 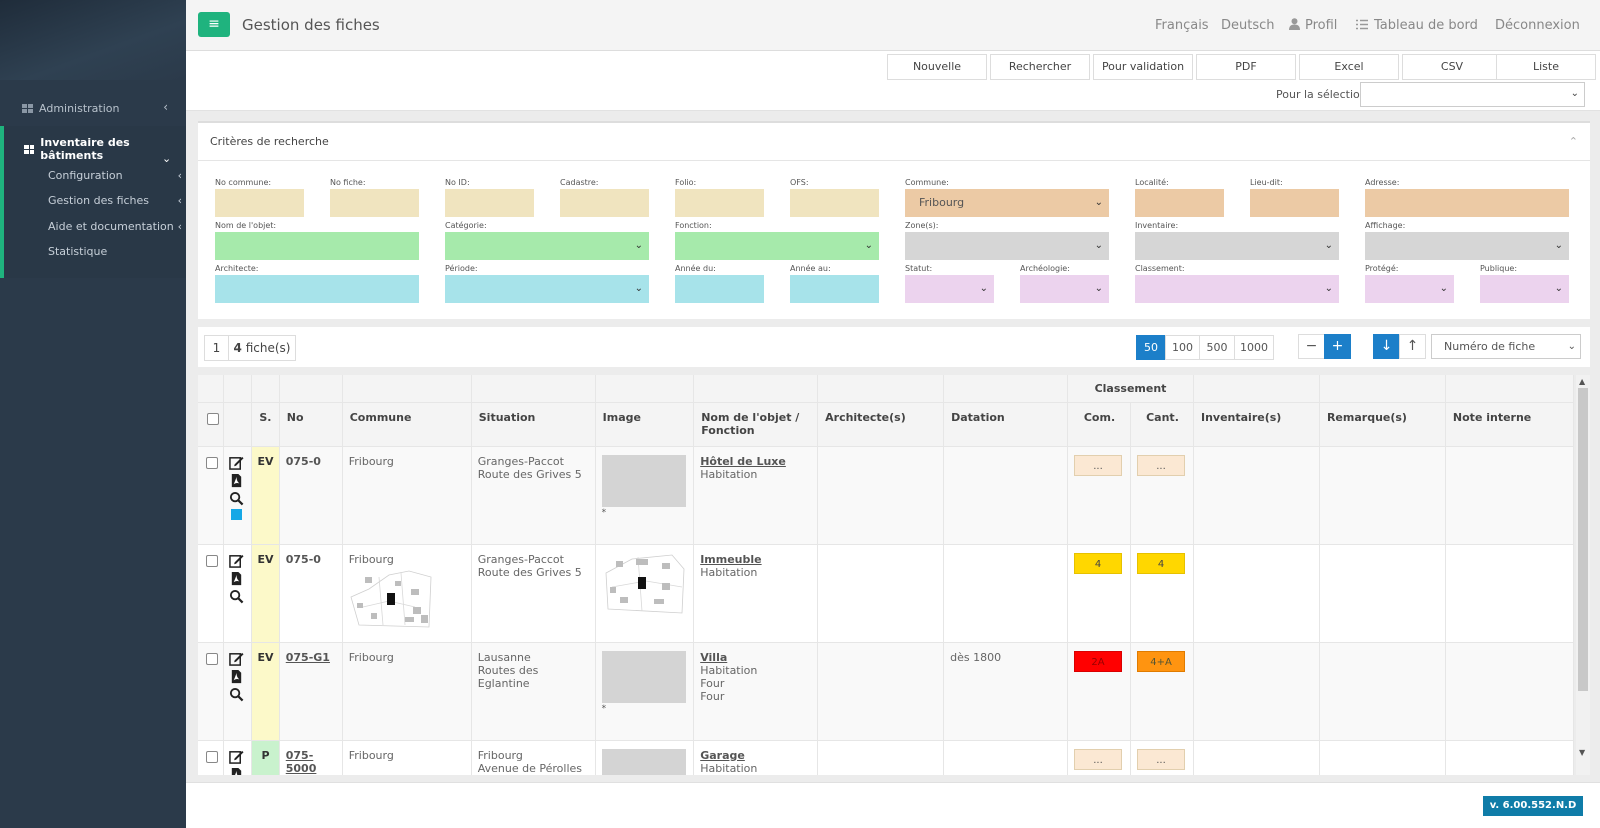 What do you see at coordinates (731, 559) in the screenshot?
I see `object-name-link: Immeuble` at bounding box center [731, 559].